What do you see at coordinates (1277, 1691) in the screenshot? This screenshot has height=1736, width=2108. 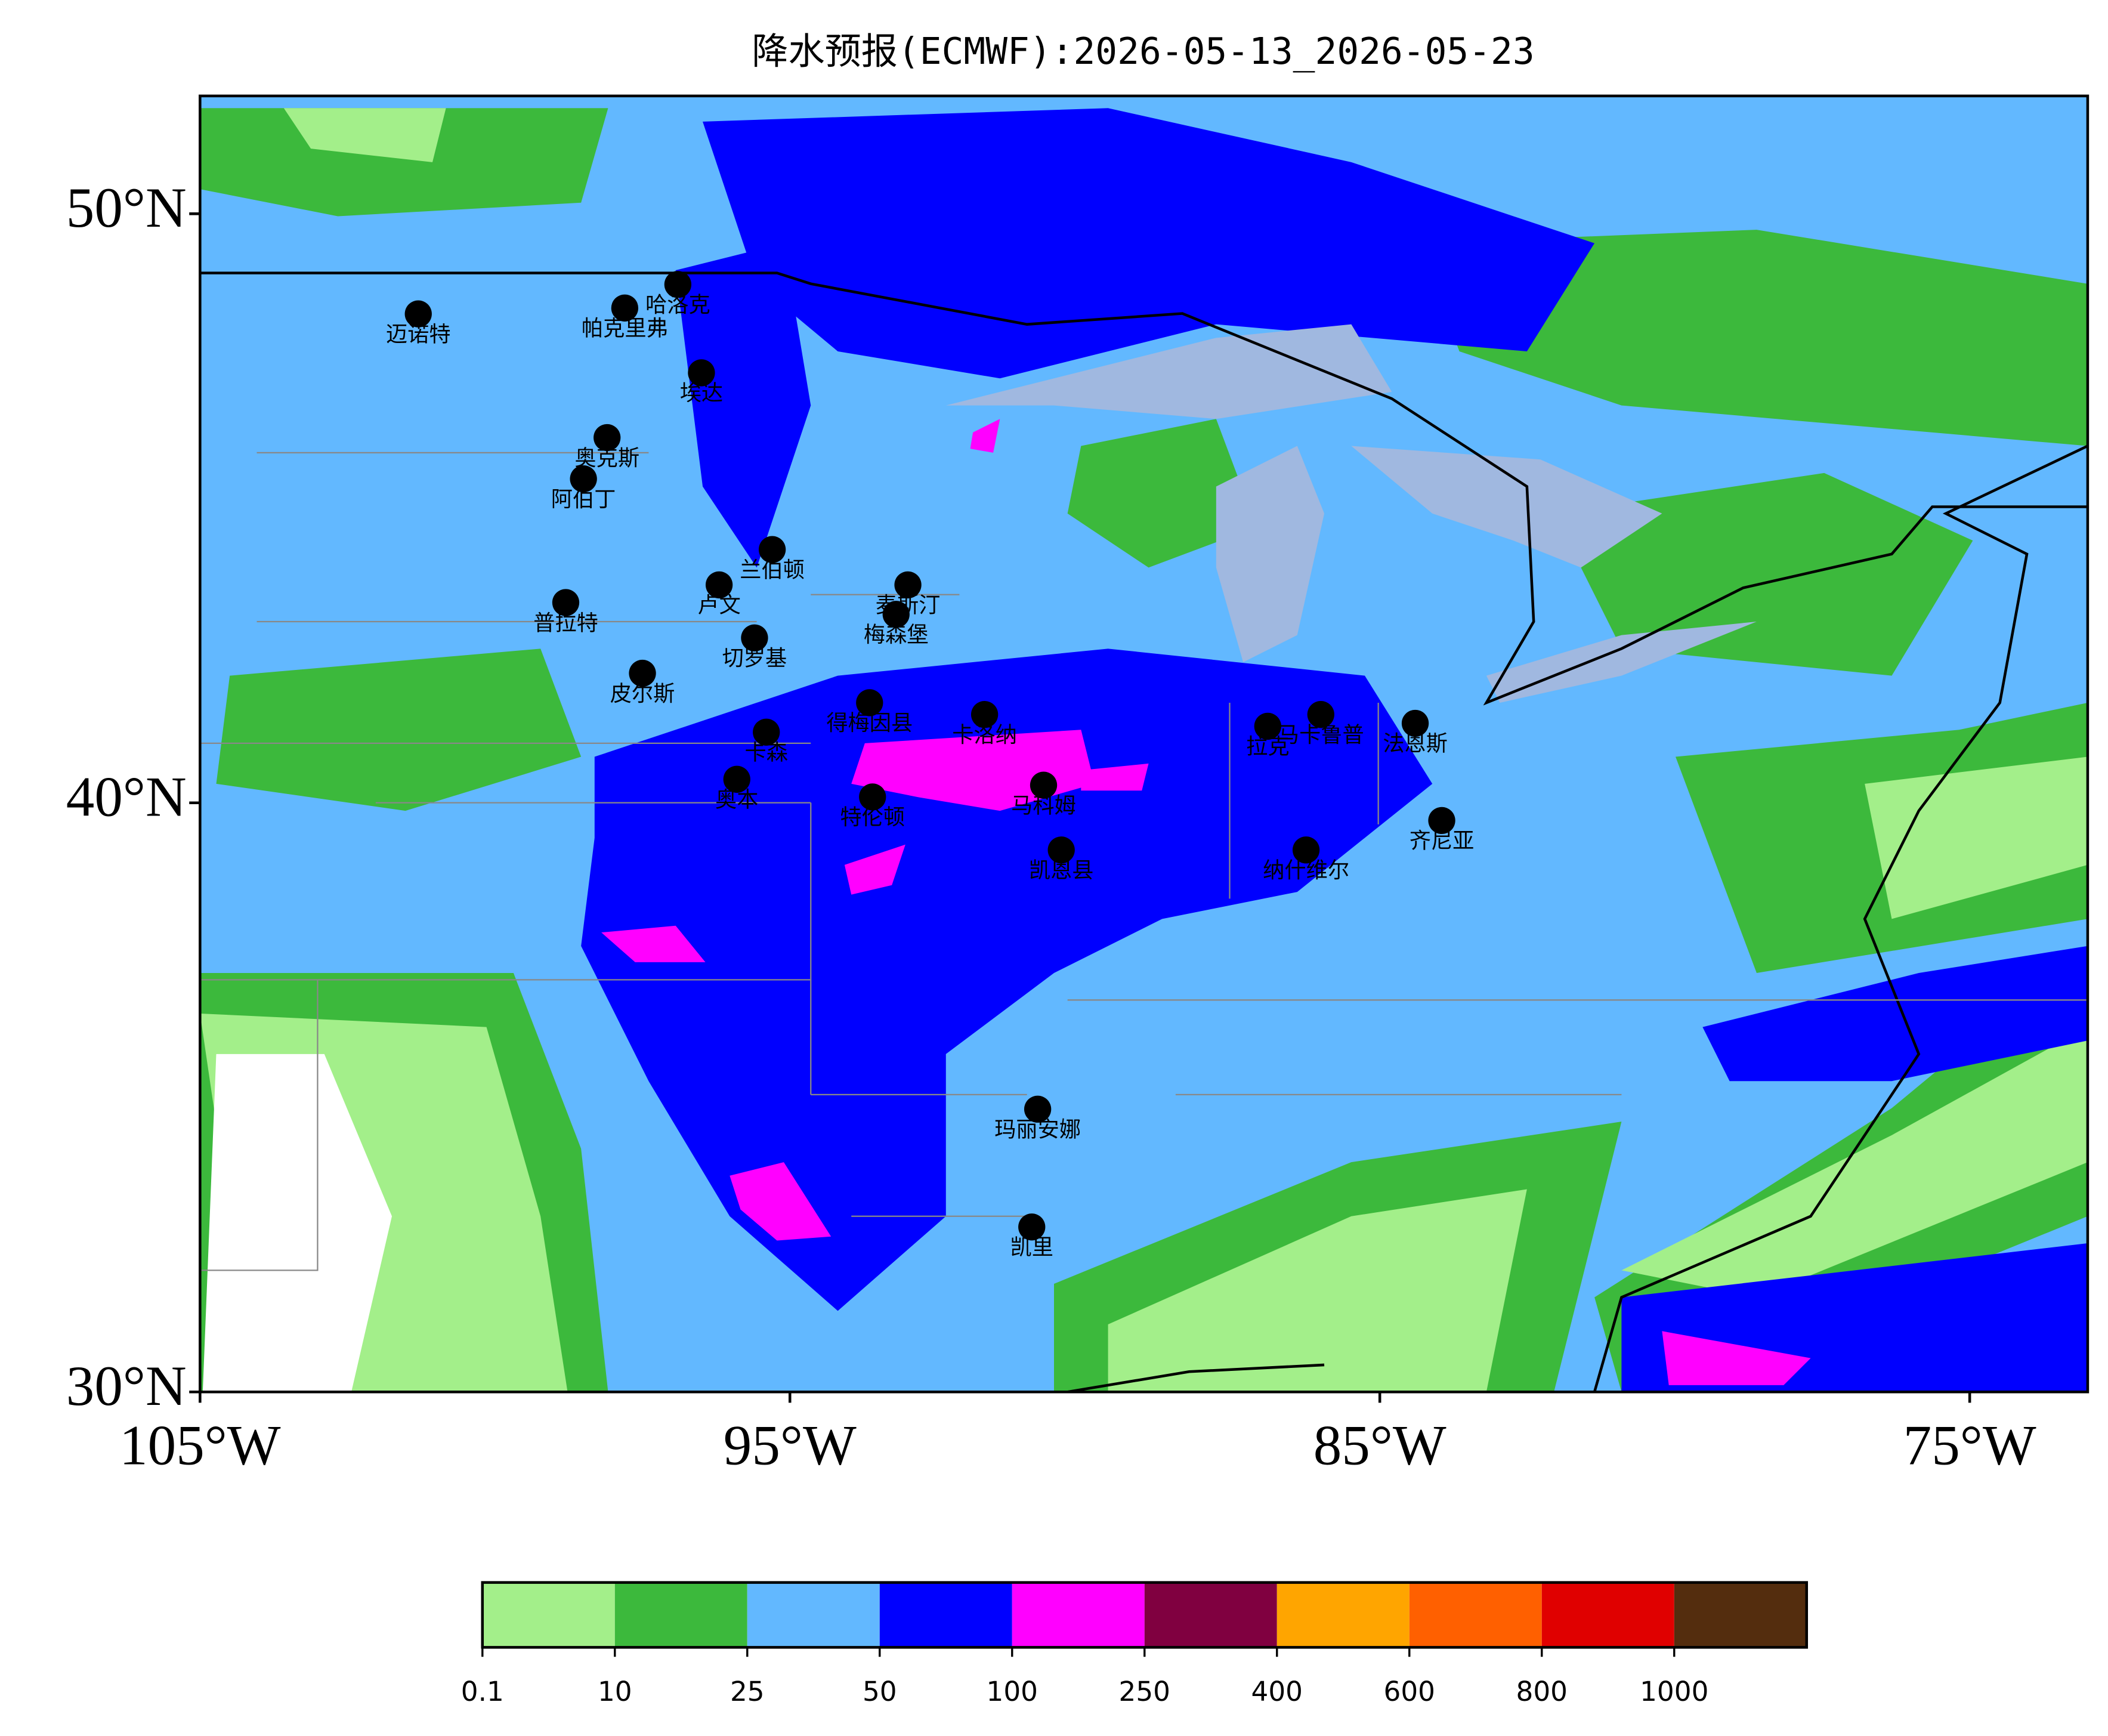 I see `colorbar-tick-label: 400` at bounding box center [1277, 1691].